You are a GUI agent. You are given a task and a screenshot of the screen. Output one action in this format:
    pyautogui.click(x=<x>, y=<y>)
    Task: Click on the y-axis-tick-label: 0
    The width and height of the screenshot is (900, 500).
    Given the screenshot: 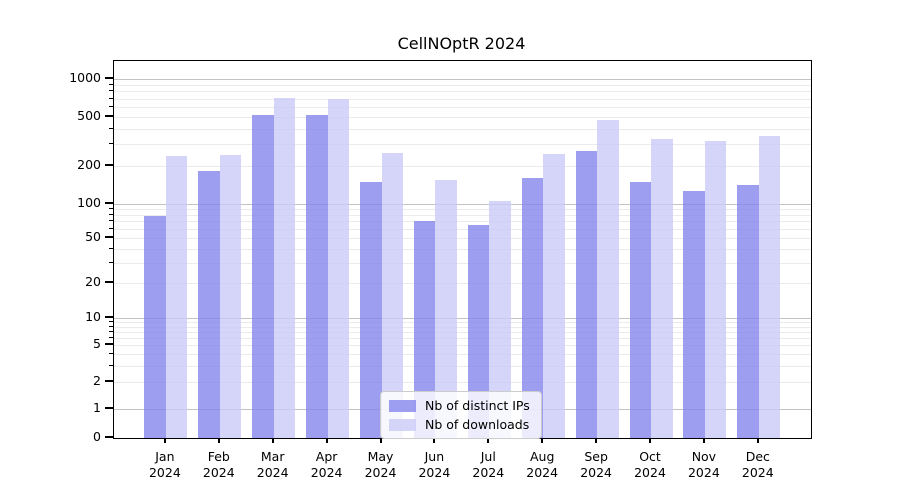 What is the action you would take?
    pyautogui.click(x=97, y=436)
    